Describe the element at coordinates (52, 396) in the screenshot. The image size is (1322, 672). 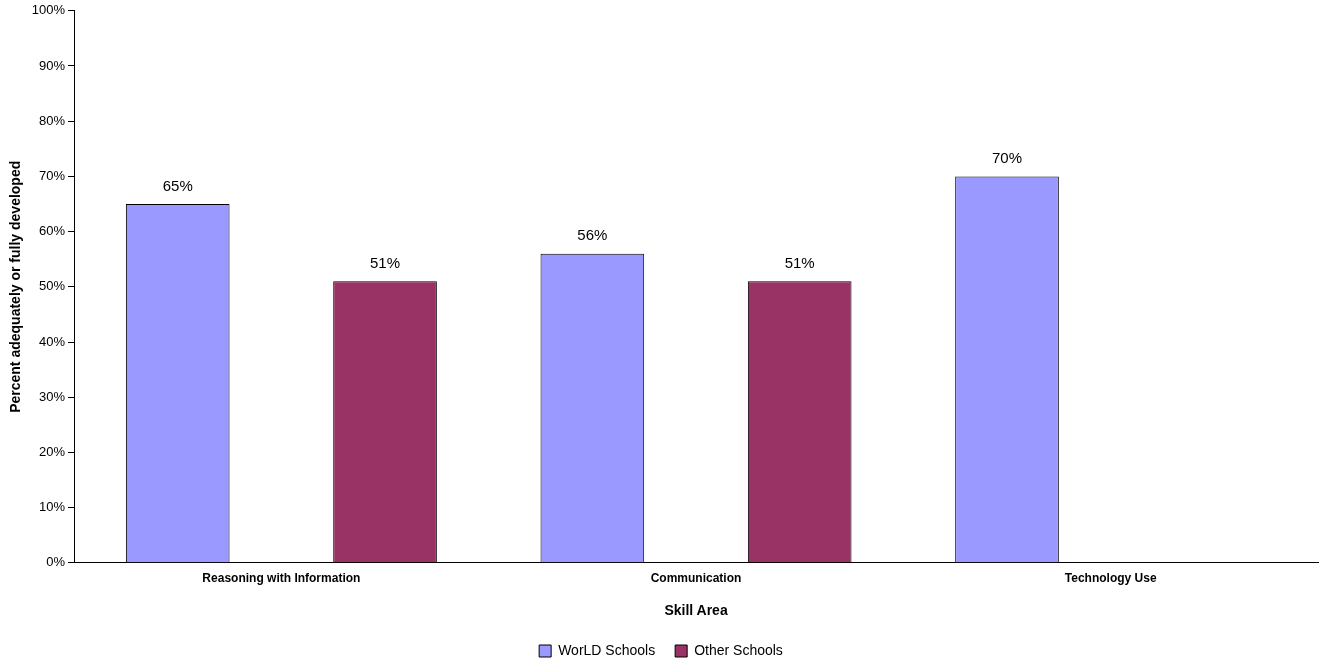
I see `y-tick-label: 30%` at that location.